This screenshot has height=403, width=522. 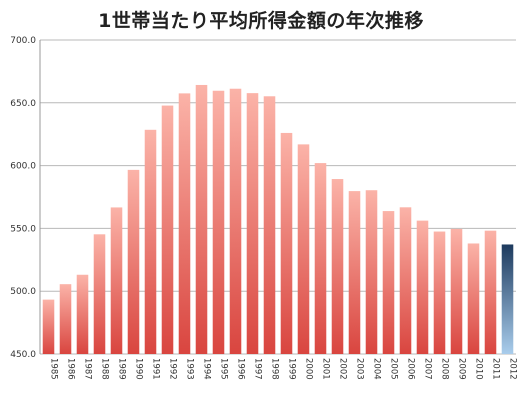 What do you see at coordinates (23, 41) in the screenshot?
I see `y-tick-label: 700.0` at bounding box center [23, 41].